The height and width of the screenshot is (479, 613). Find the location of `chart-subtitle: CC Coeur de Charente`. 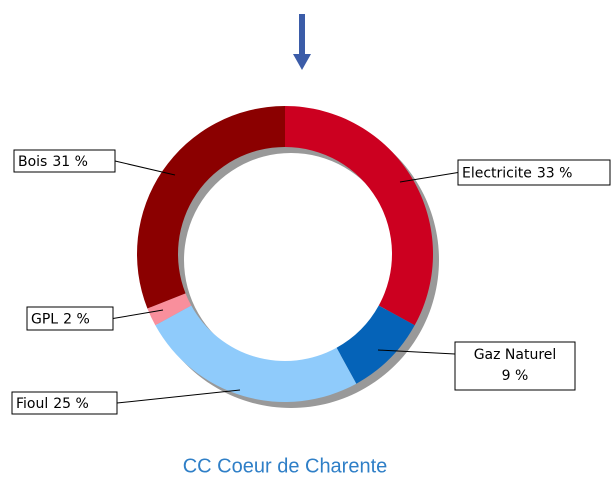

chart-subtitle: CC Coeur de Charente is located at coordinates (285, 466).